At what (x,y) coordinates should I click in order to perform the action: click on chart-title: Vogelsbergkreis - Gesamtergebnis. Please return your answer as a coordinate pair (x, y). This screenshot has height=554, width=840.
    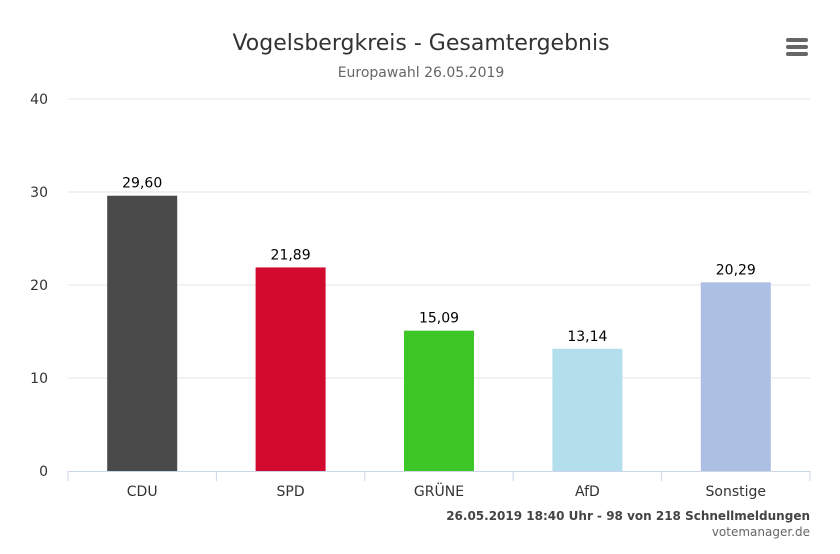
    Looking at the image, I should click on (420, 43).